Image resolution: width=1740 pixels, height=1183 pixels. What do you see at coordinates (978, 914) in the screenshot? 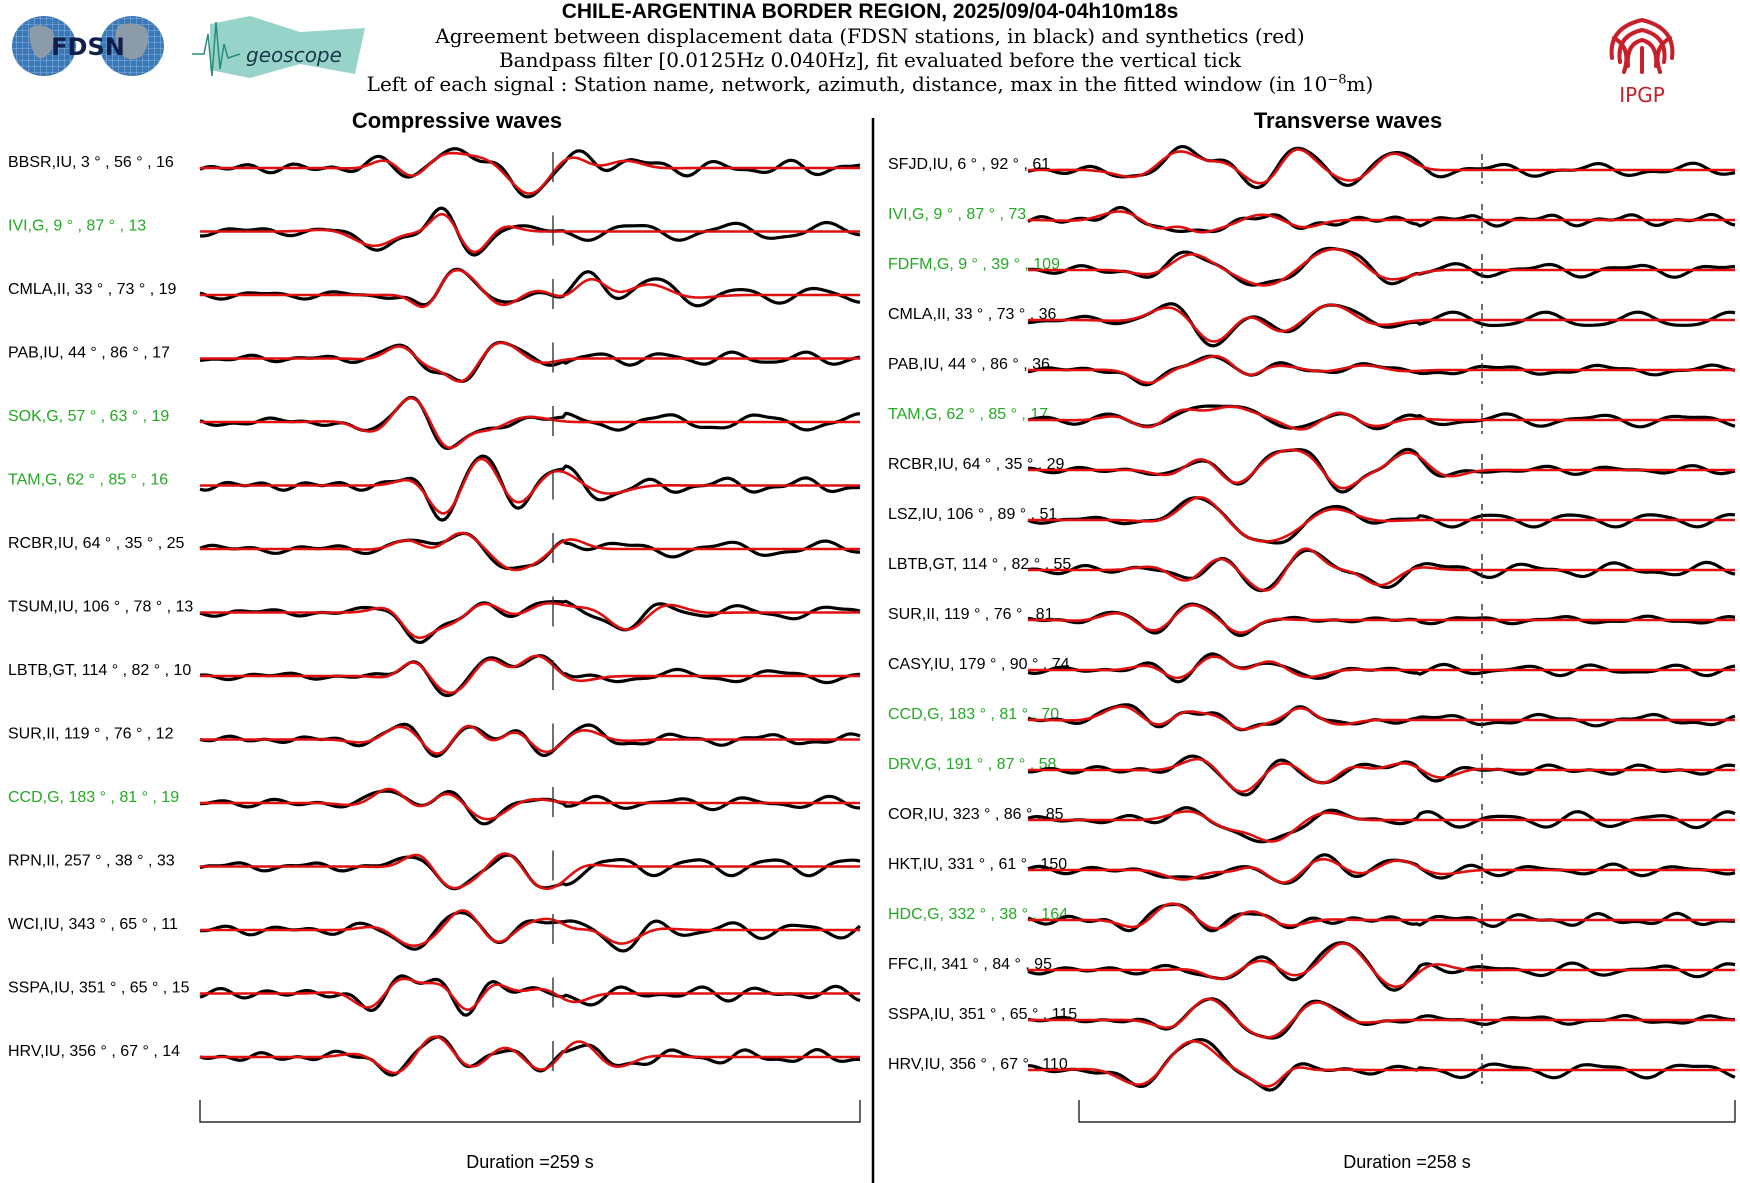
I see `station-label: HDC,G, 332 ° , 38 ° , 164` at bounding box center [978, 914].